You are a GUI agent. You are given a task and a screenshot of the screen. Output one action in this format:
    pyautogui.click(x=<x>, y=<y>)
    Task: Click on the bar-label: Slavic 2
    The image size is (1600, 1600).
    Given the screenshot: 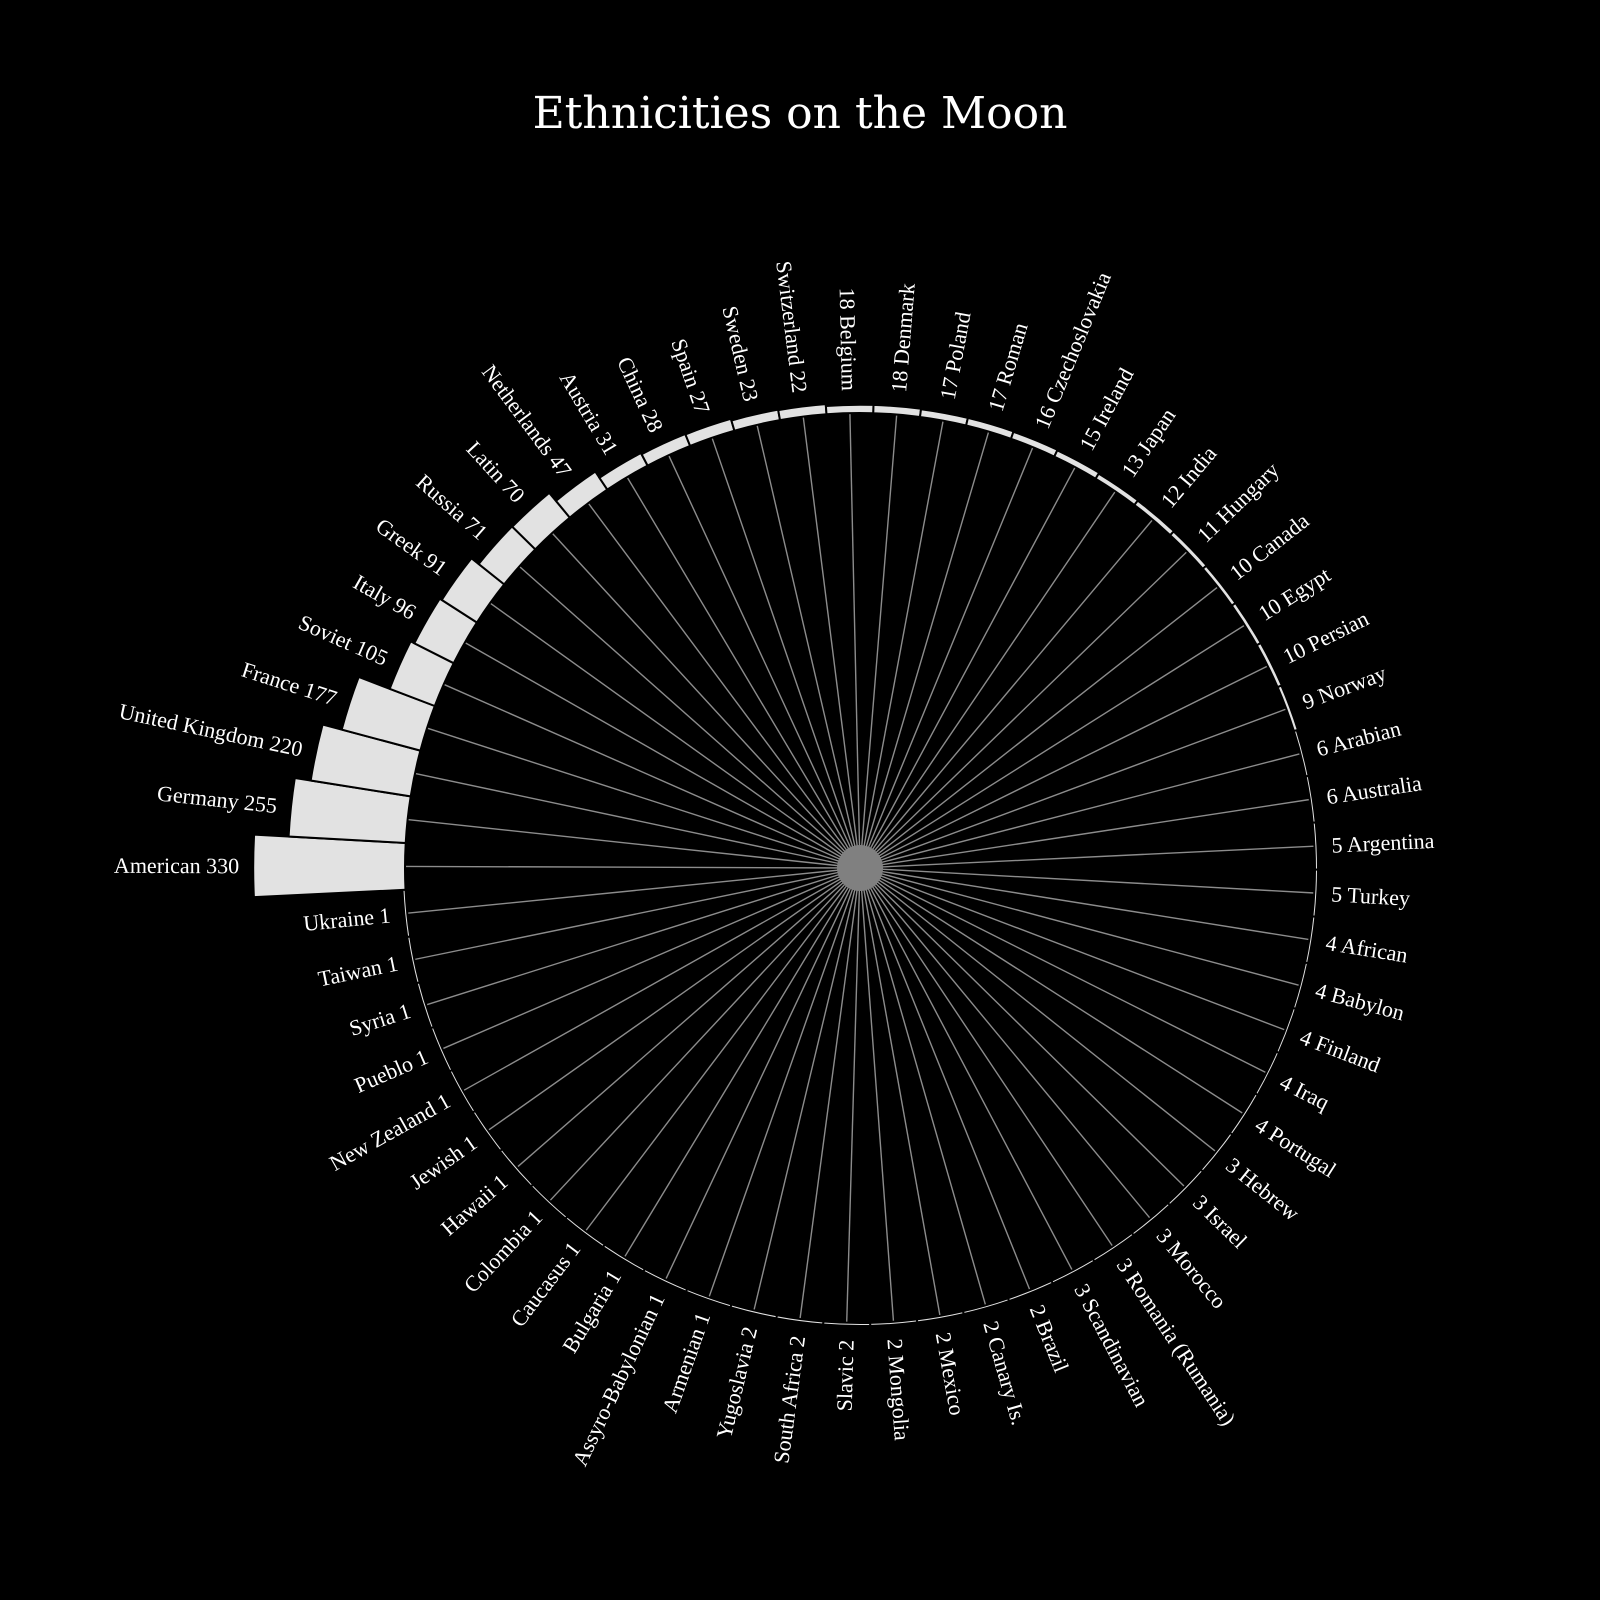 What is the action you would take?
    pyautogui.click(x=845, y=1375)
    